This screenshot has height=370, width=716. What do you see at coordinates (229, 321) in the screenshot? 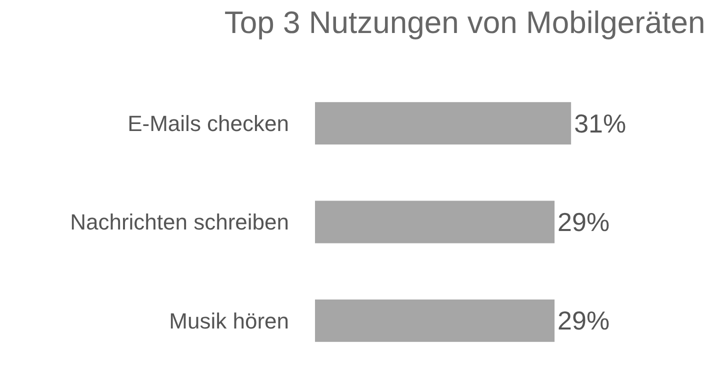
I see `y-tick-label: Musik hören` at bounding box center [229, 321].